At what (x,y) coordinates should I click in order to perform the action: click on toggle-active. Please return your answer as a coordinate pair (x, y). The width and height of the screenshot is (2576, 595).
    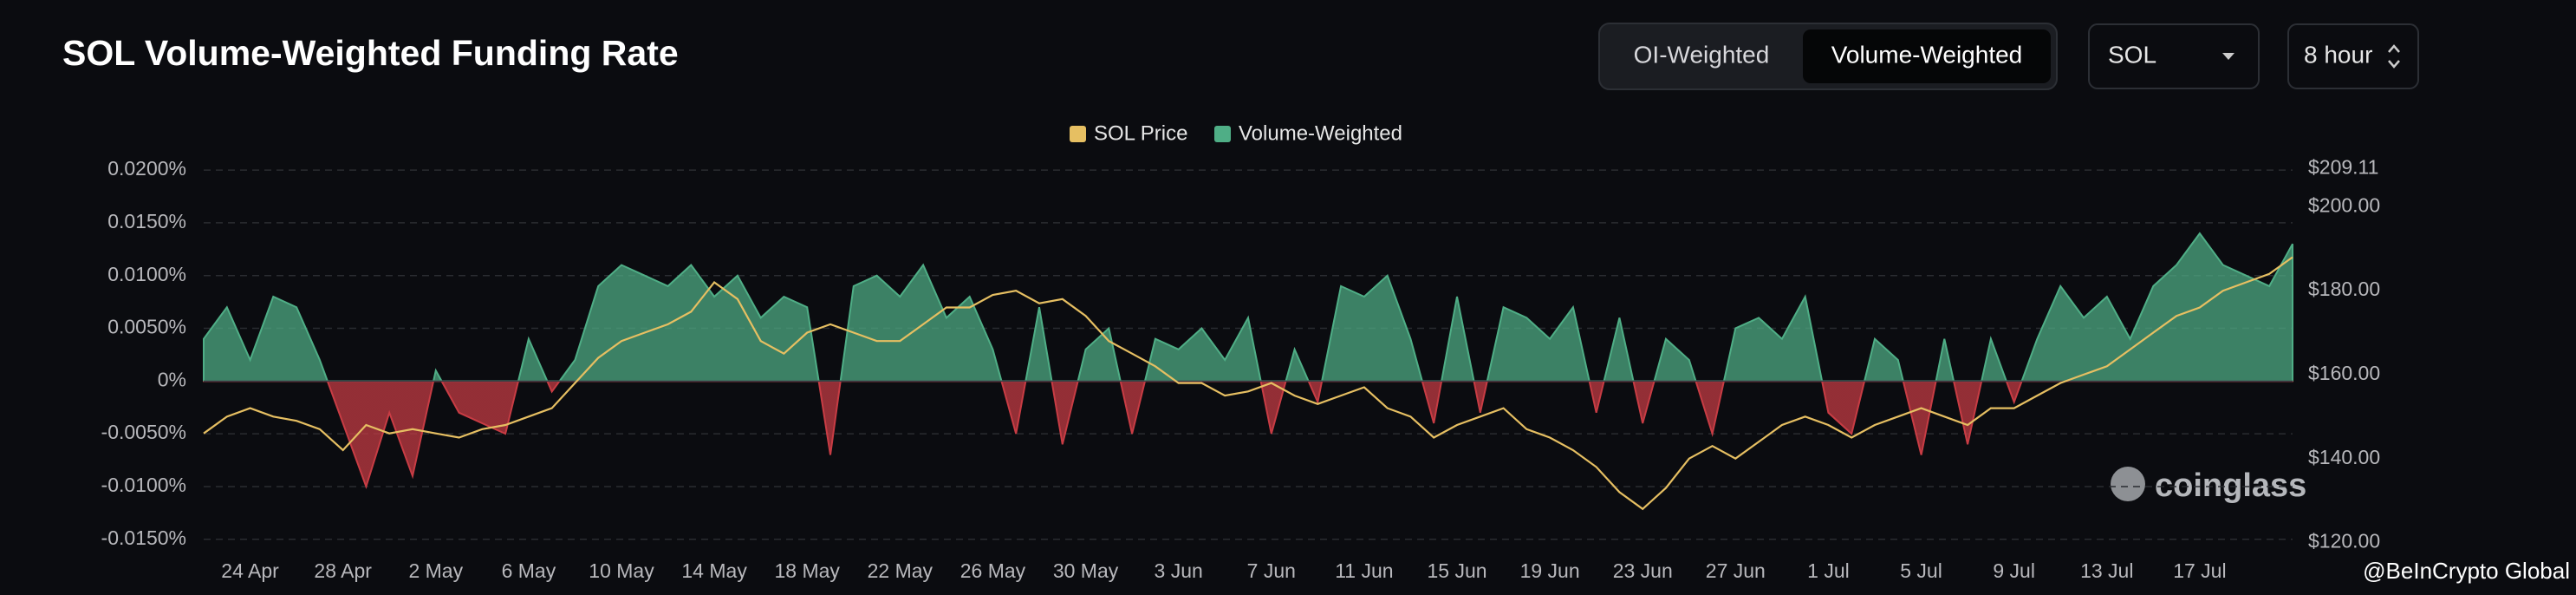
    Looking at the image, I should click on (1927, 56).